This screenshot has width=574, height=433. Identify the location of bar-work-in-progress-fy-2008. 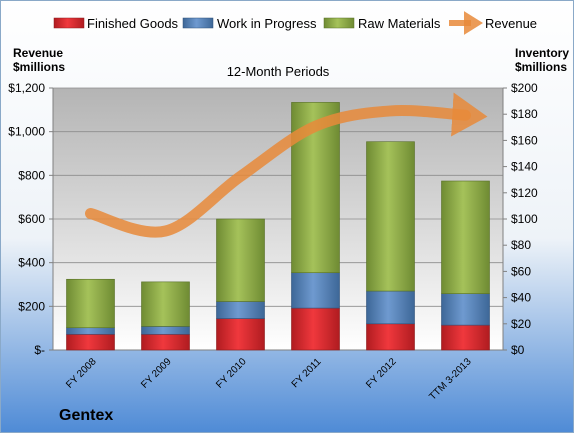
(90, 331).